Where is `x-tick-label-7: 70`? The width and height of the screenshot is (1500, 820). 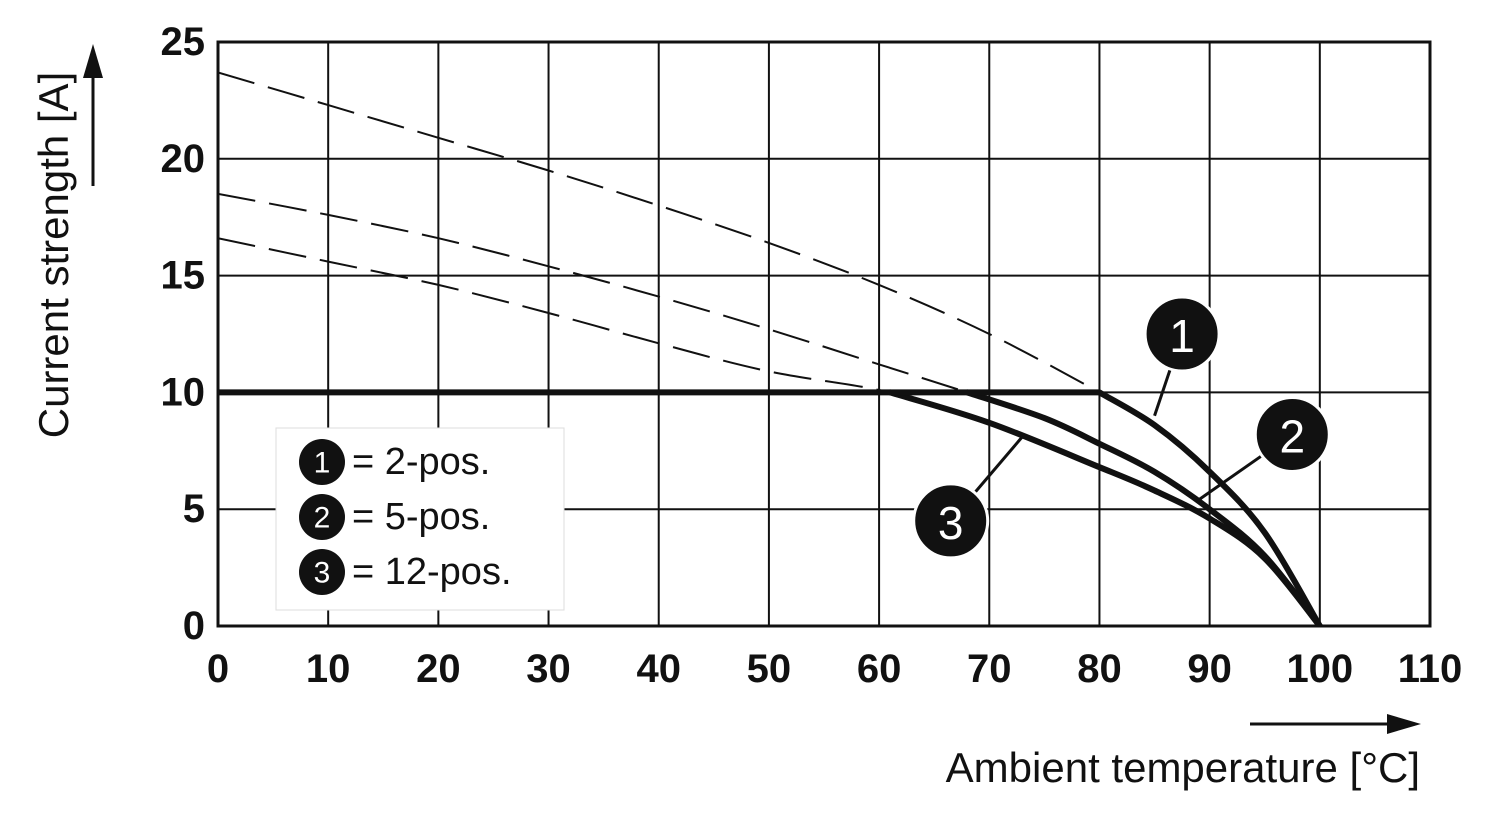 x-tick-label-7: 70 is located at coordinates (989, 669).